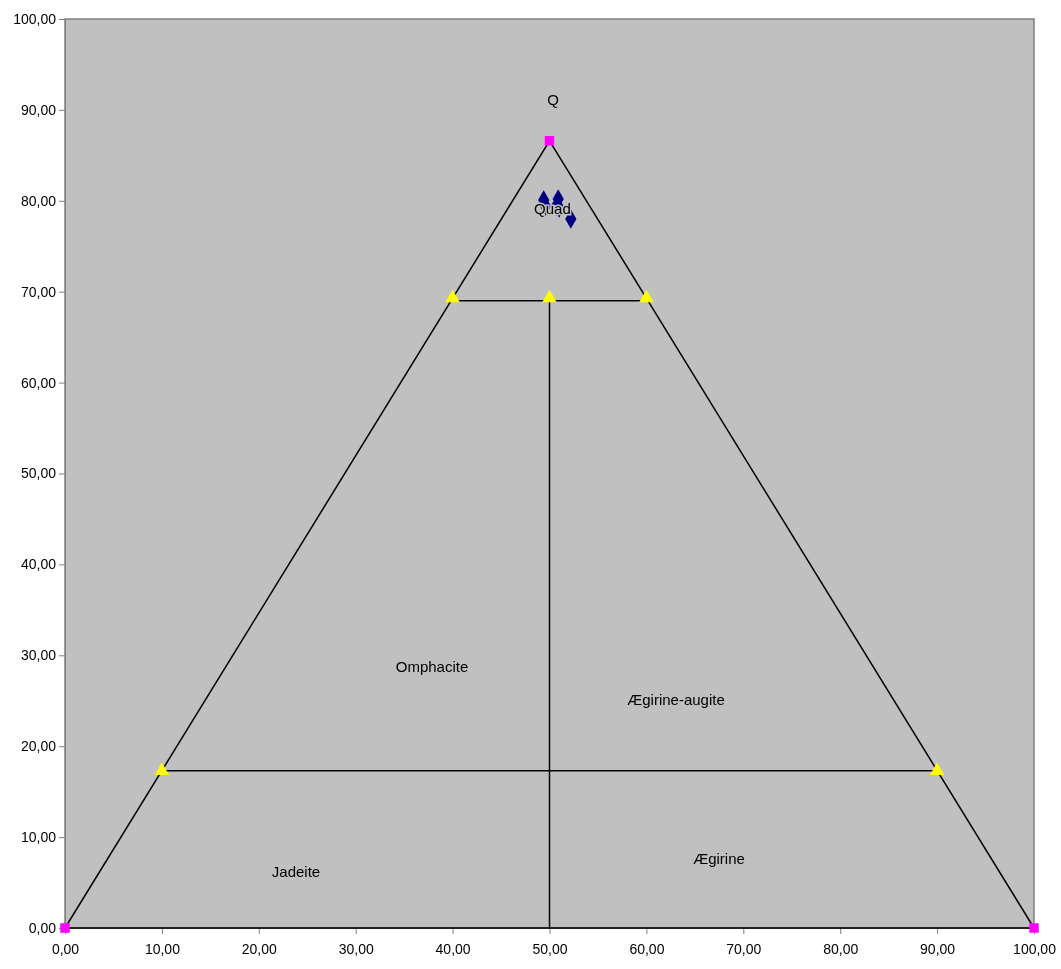 The image size is (1061, 969). What do you see at coordinates (453, 948) in the screenshot?
I see `x-tick-label: 40,00` at bounding box center [453, 948].